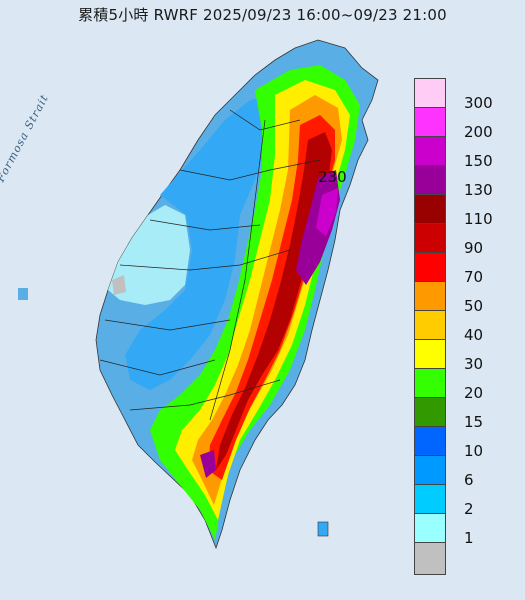  I want to click on rain-core-purple-south, so click(208, 464).